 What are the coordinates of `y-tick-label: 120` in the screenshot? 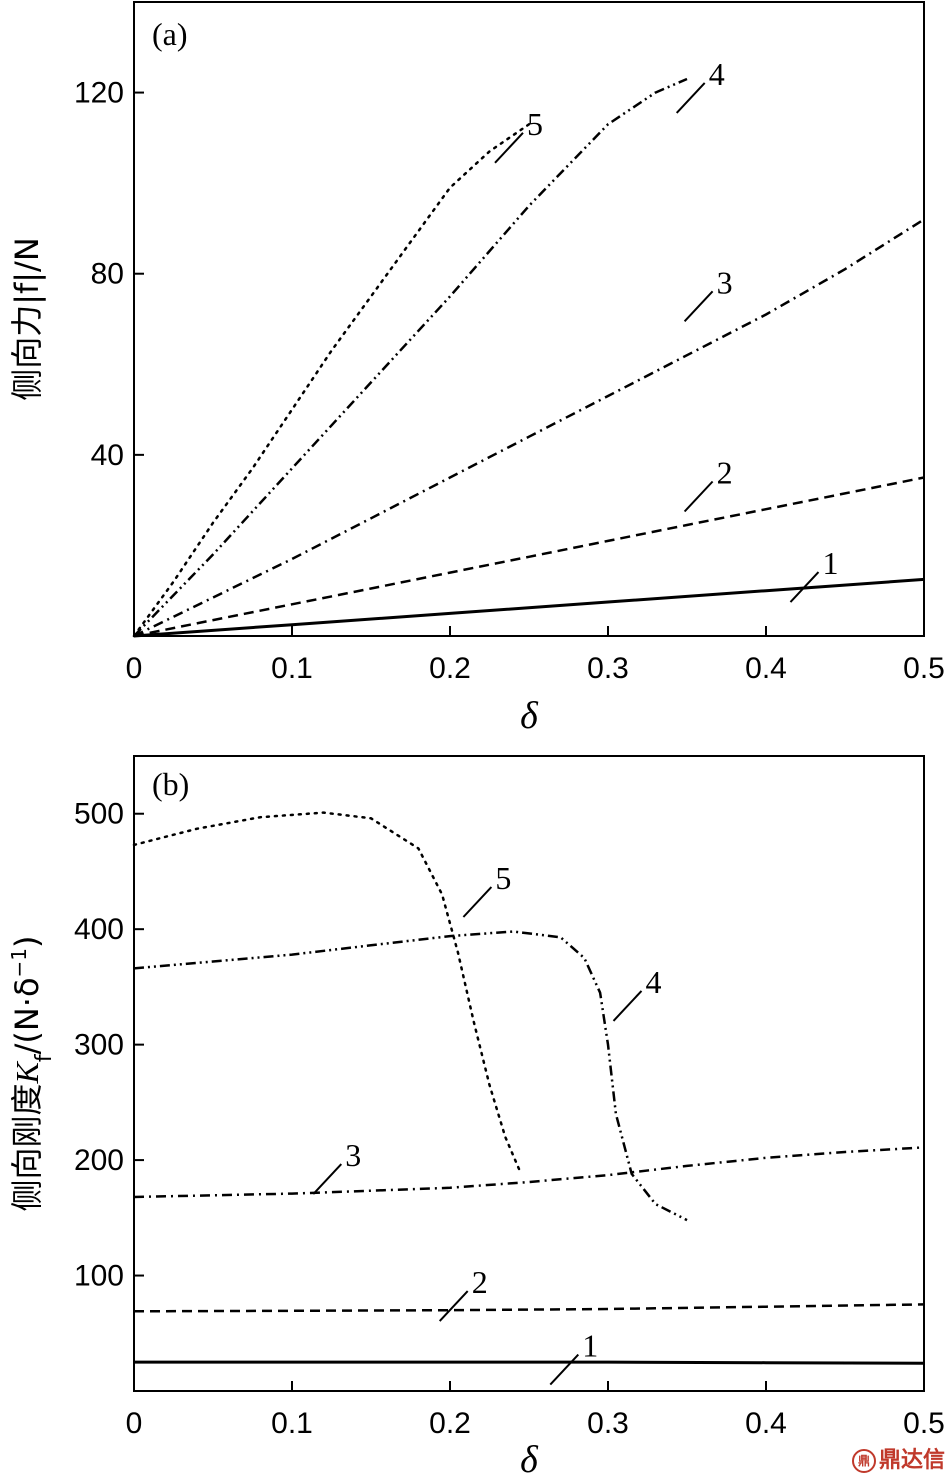 It's located at (99, 93).